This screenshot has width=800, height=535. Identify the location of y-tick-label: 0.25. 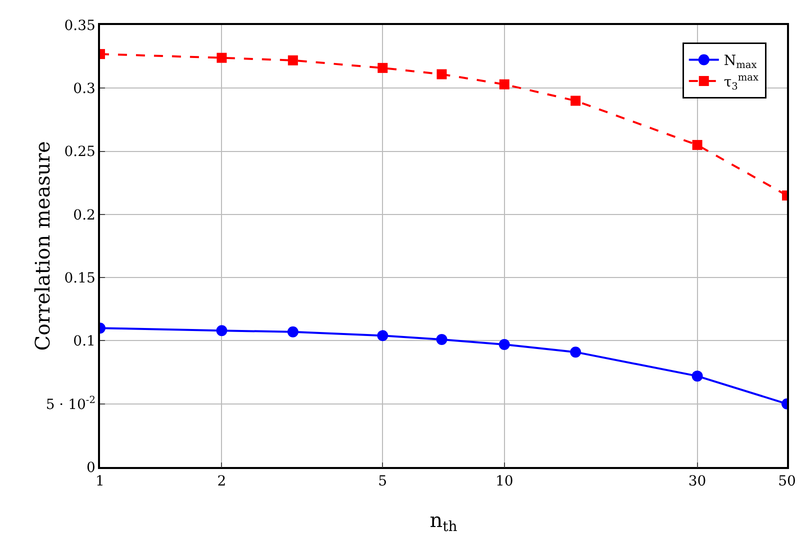
(80, 152).